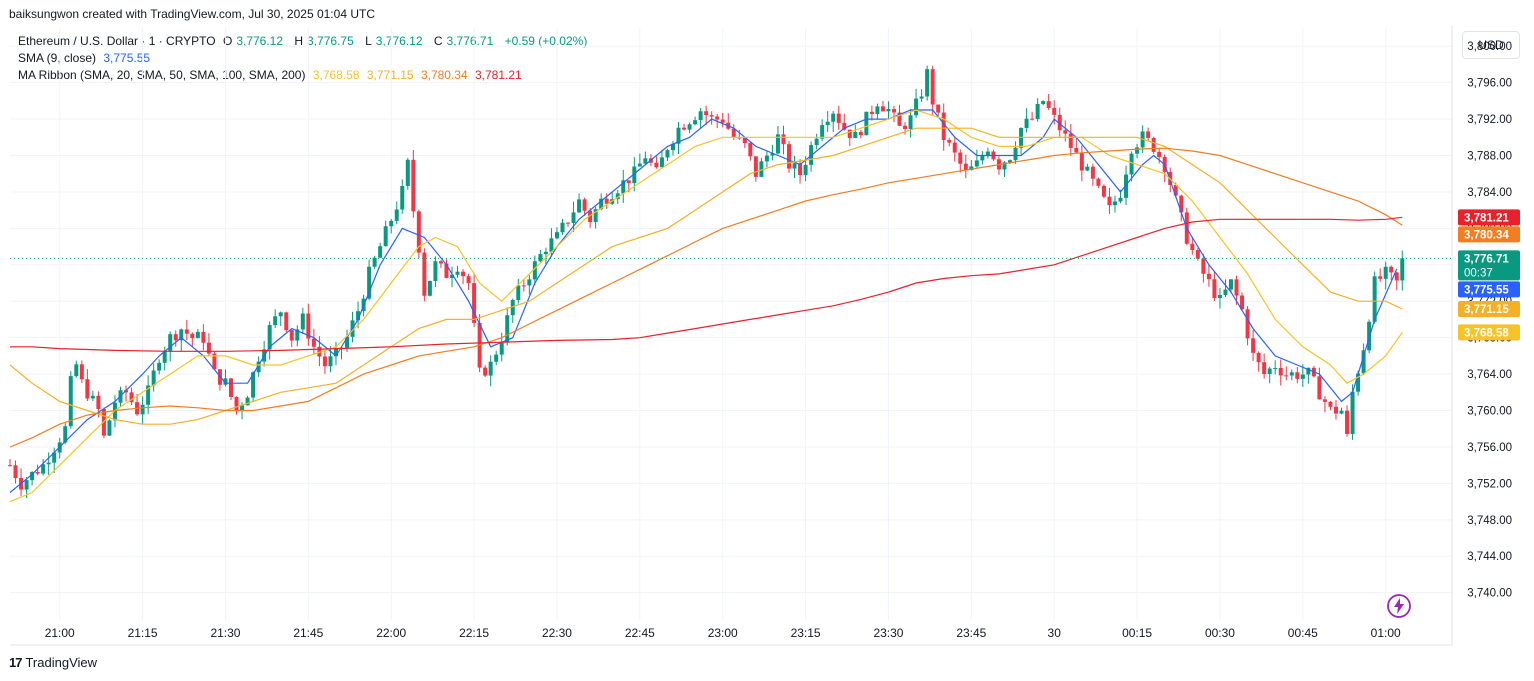 The width and height of the screenshot is (1534, 681). Describe the element at coordinates (1486, 333) in the screenshot. I see `price-tag-label: 3,768.58` at that location.